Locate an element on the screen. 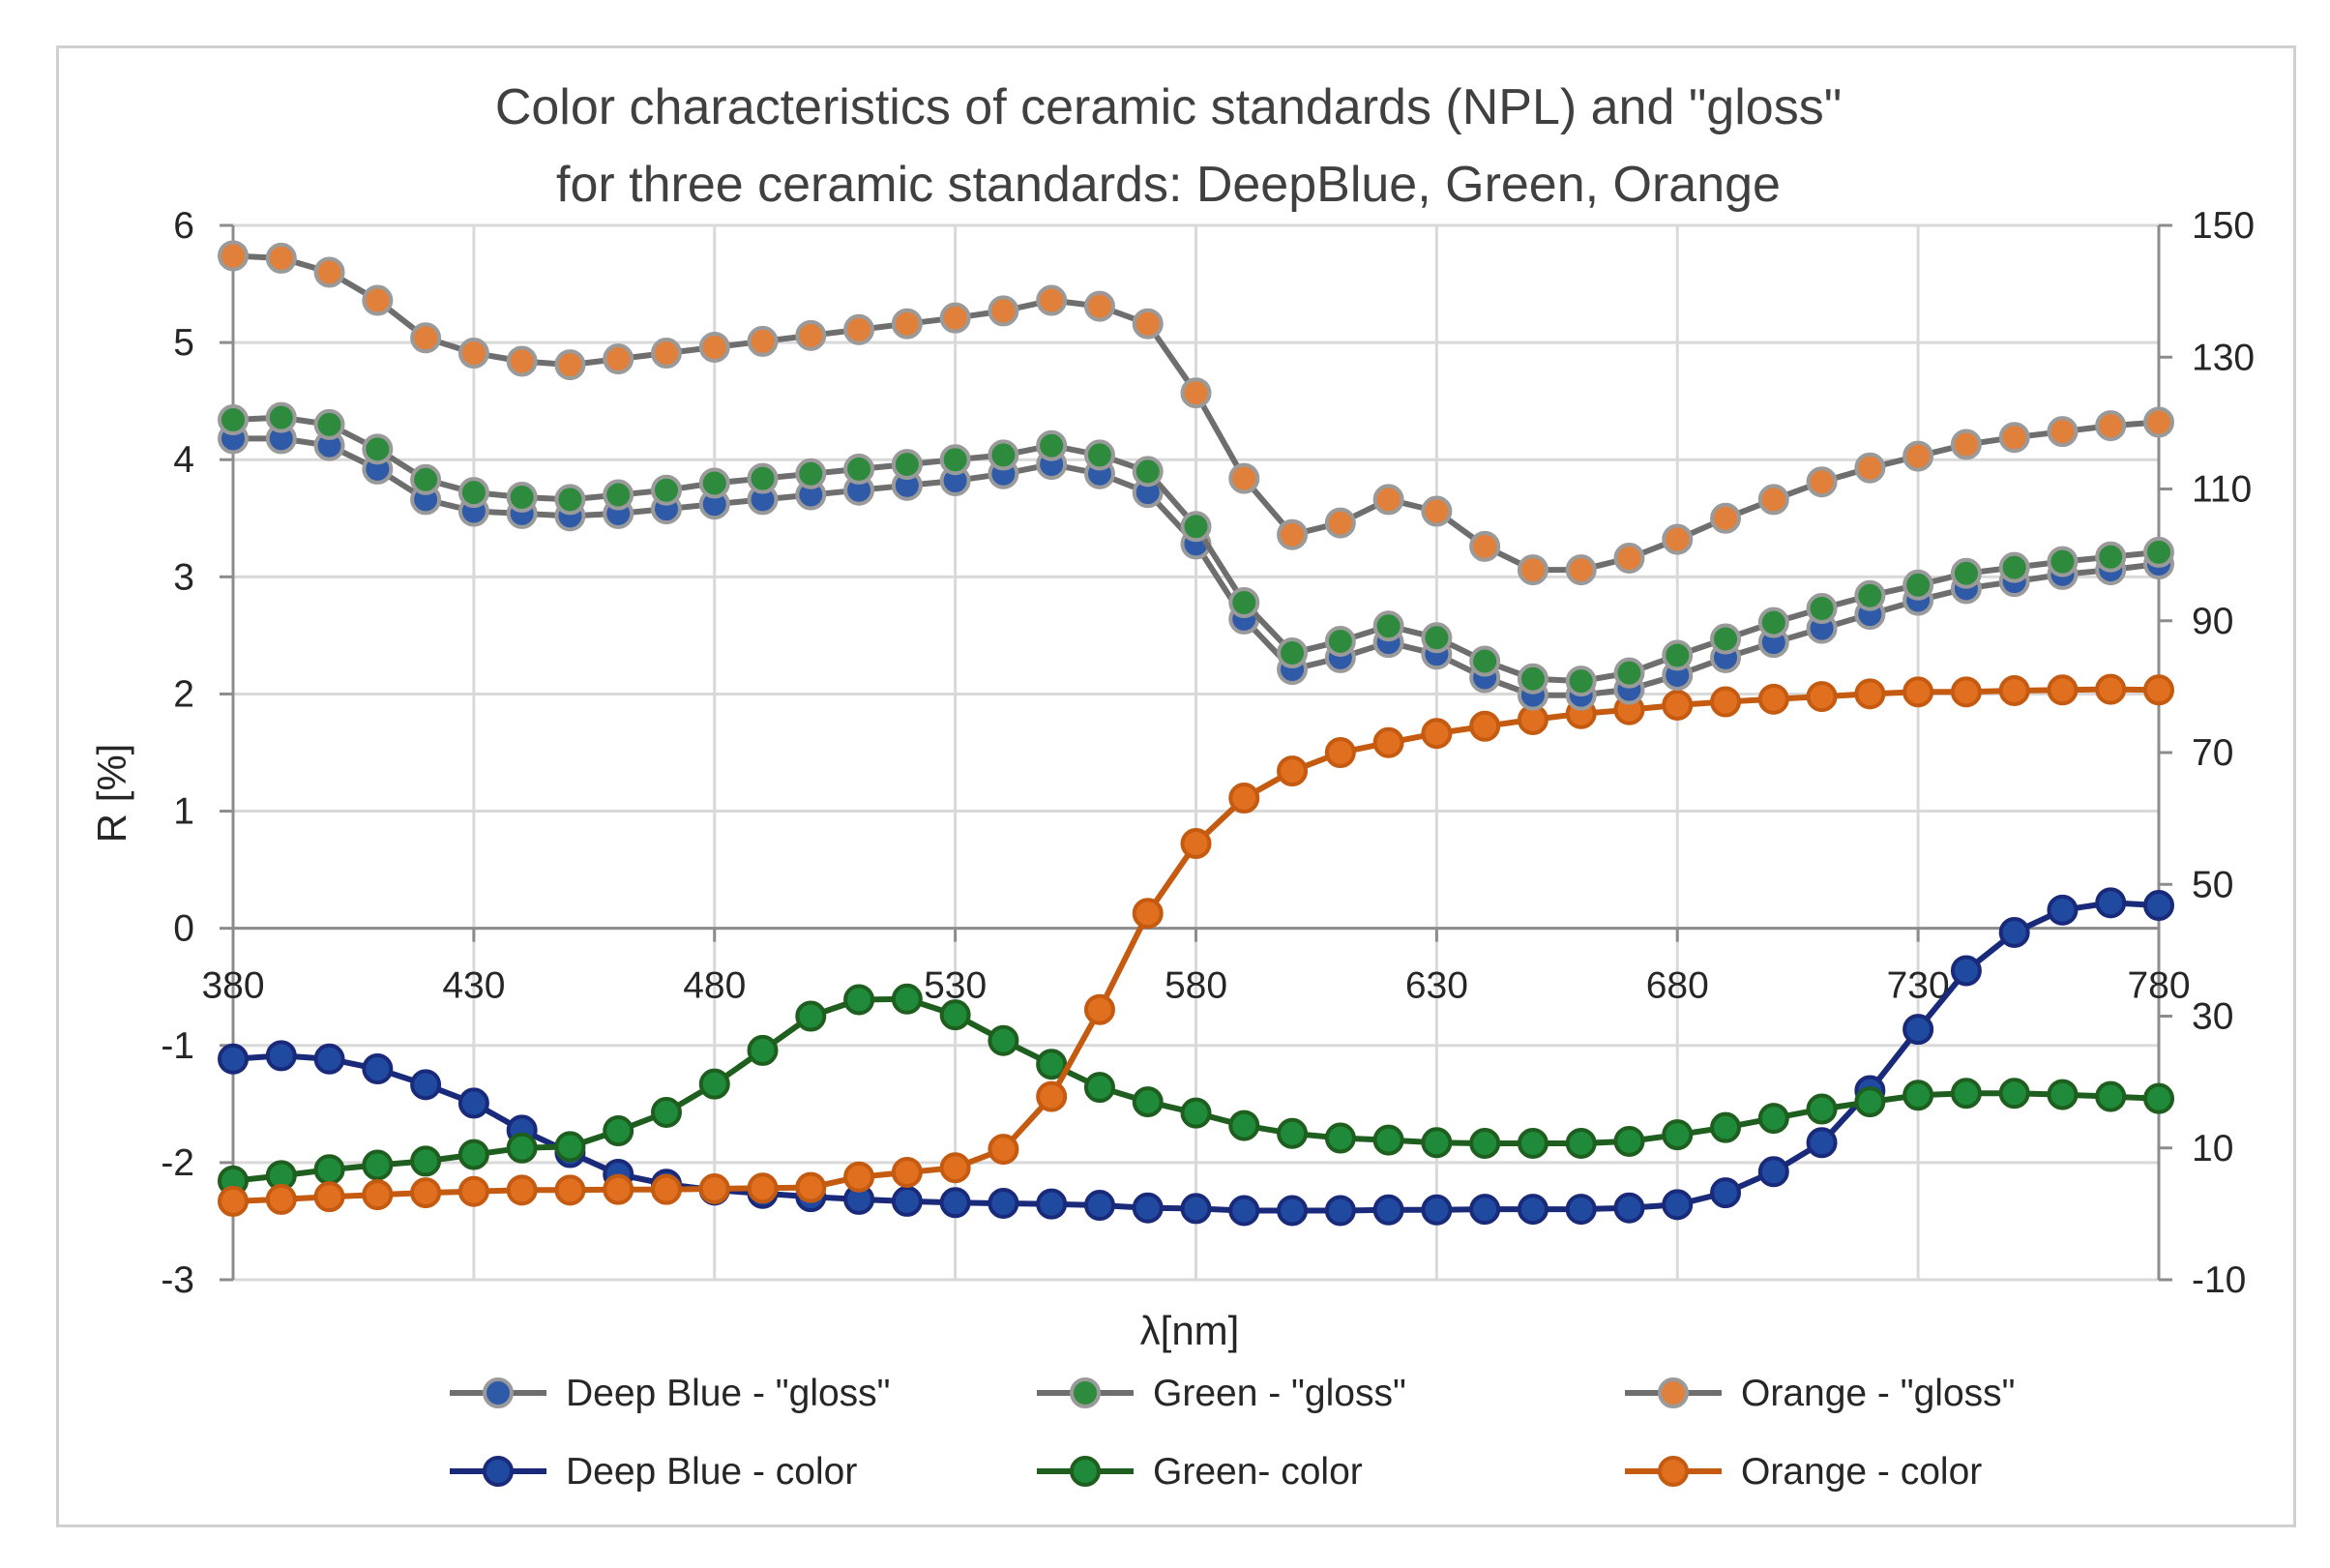  legend-item: Orange - "gloss" is located at coordinates (1820, 1393).